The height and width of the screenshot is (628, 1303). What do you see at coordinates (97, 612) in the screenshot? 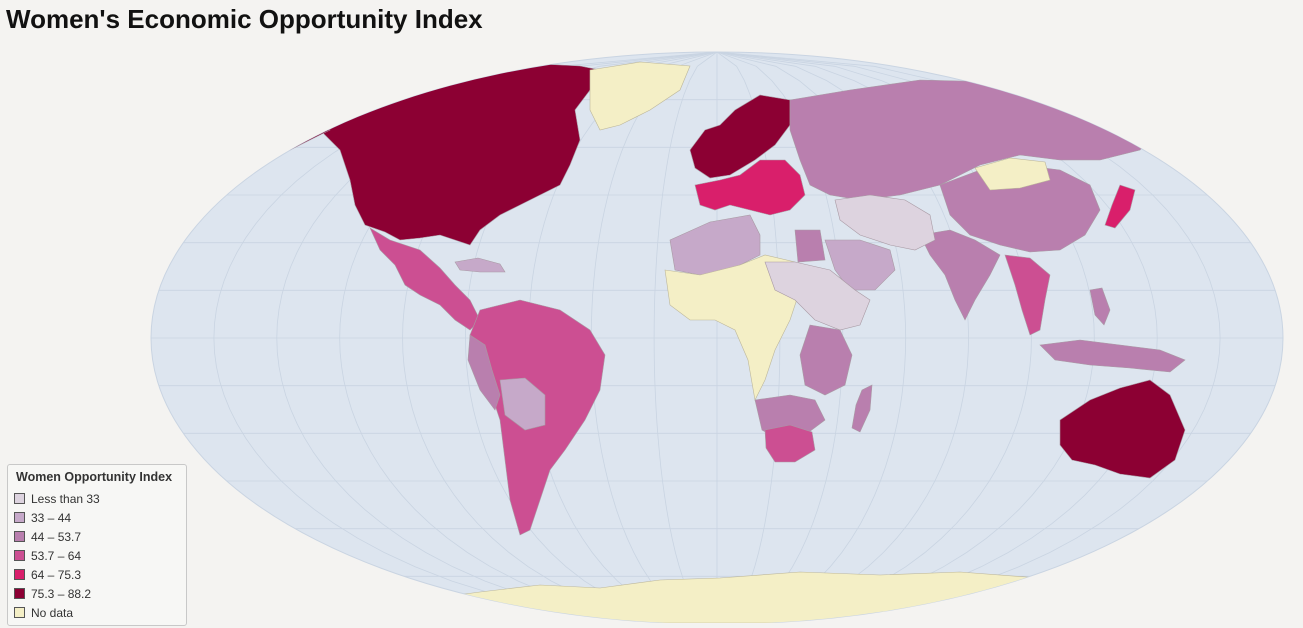
I see `legend-item-no-data: No data` at bounding box center [97, 612].